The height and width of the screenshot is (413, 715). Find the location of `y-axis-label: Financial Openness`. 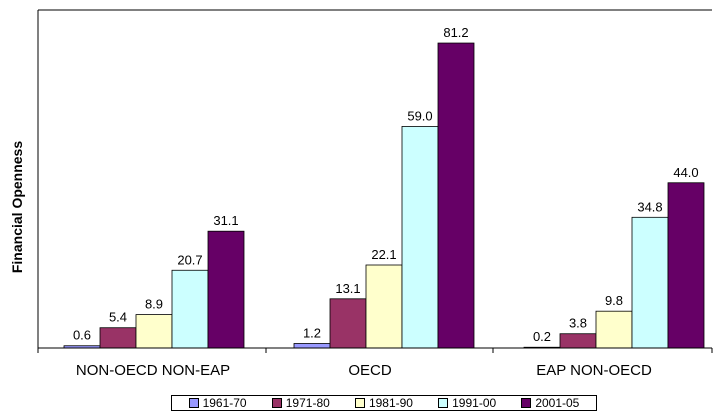

y-axis-label: Financial Openness is located at coordinates (17, 206).